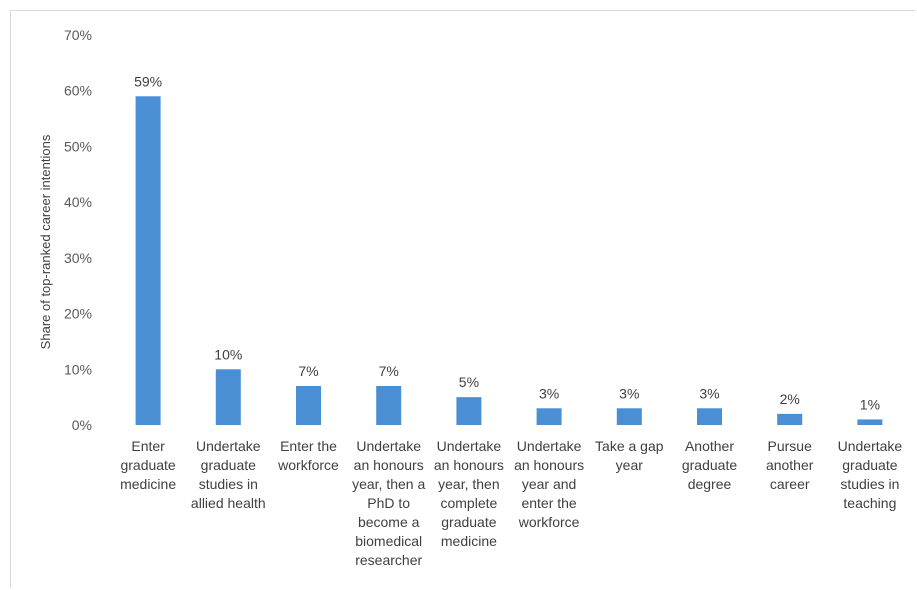 The height and width of the screenshot is (590, 917). Describe the element at coordinates (78, 202) in the screenshot. I see `y-tick-label: 40%` at that location.